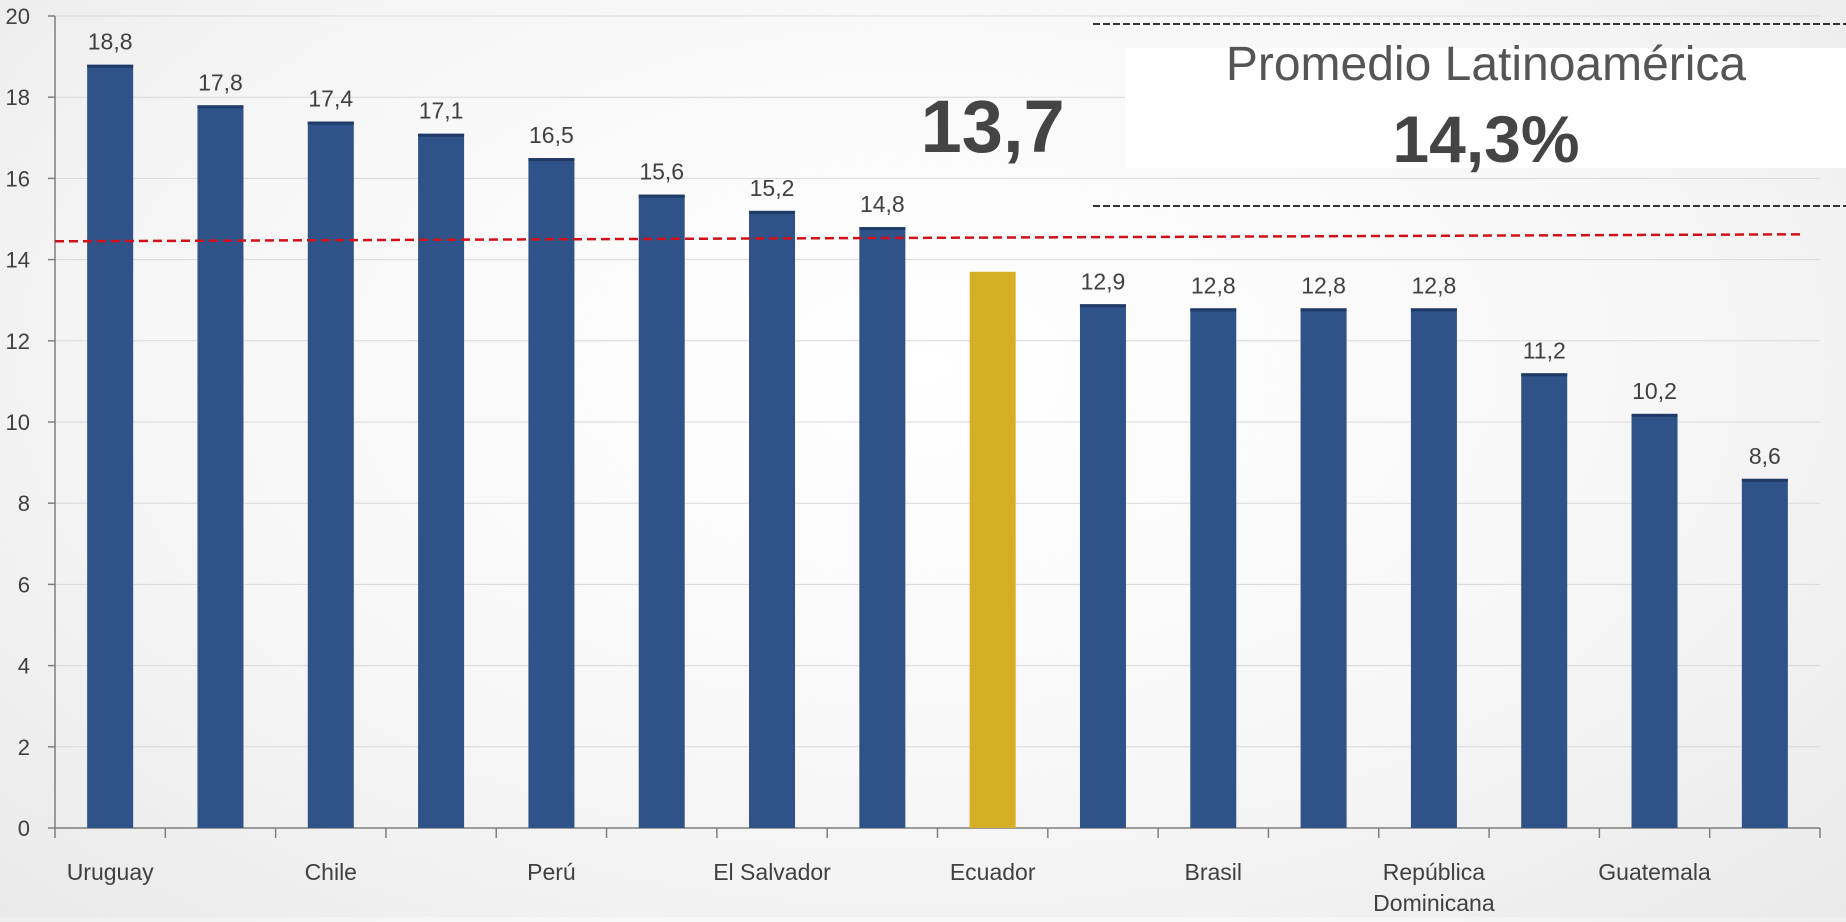 This screenshot has height=922, width=1846. Describe the element at coordinates (882, 204) in the screenshot. I see `data-label: 14,8` at that location.